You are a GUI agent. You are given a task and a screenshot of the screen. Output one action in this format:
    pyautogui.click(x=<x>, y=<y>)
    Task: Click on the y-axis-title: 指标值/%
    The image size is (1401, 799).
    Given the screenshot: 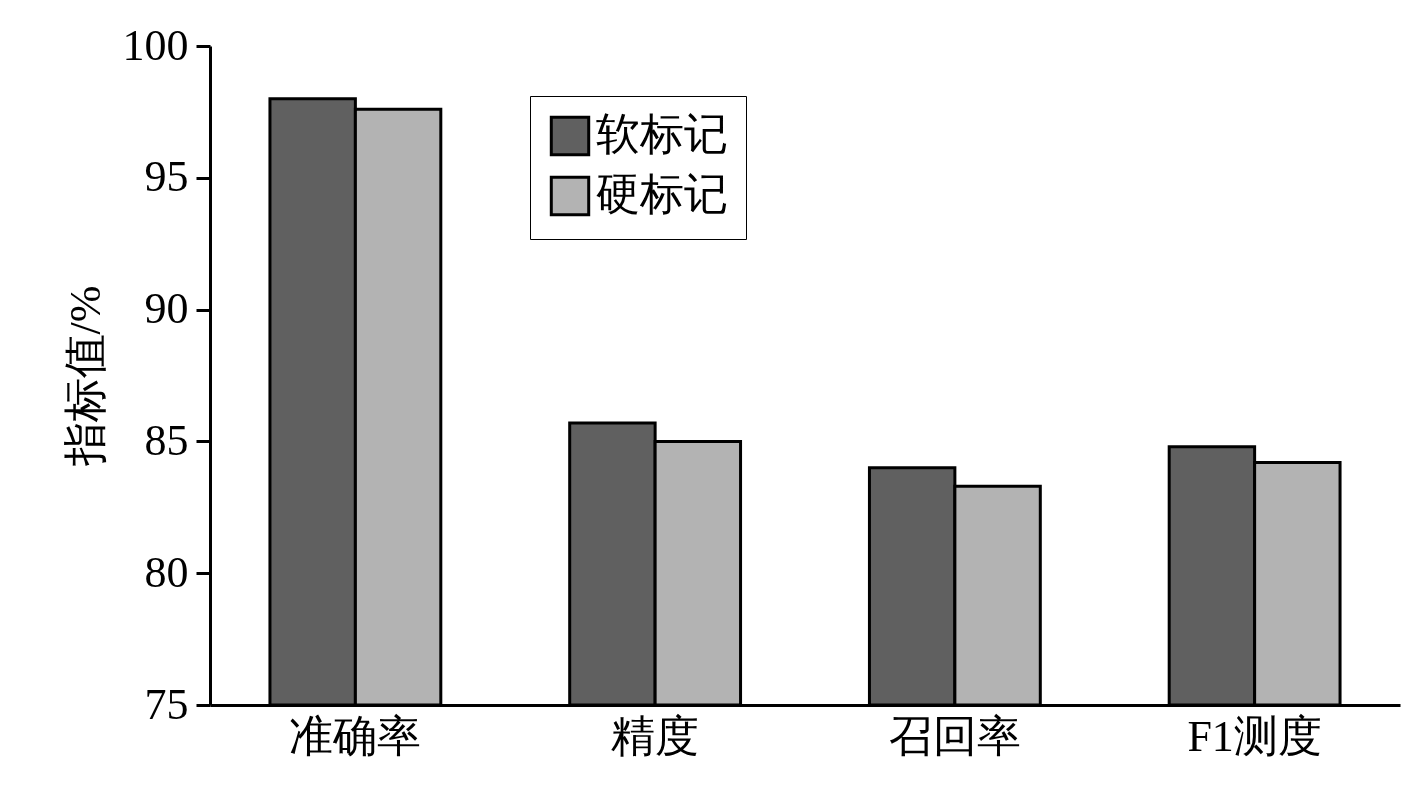 What is the action you would take?
    pyautogui.click(x=85, y=376)
    